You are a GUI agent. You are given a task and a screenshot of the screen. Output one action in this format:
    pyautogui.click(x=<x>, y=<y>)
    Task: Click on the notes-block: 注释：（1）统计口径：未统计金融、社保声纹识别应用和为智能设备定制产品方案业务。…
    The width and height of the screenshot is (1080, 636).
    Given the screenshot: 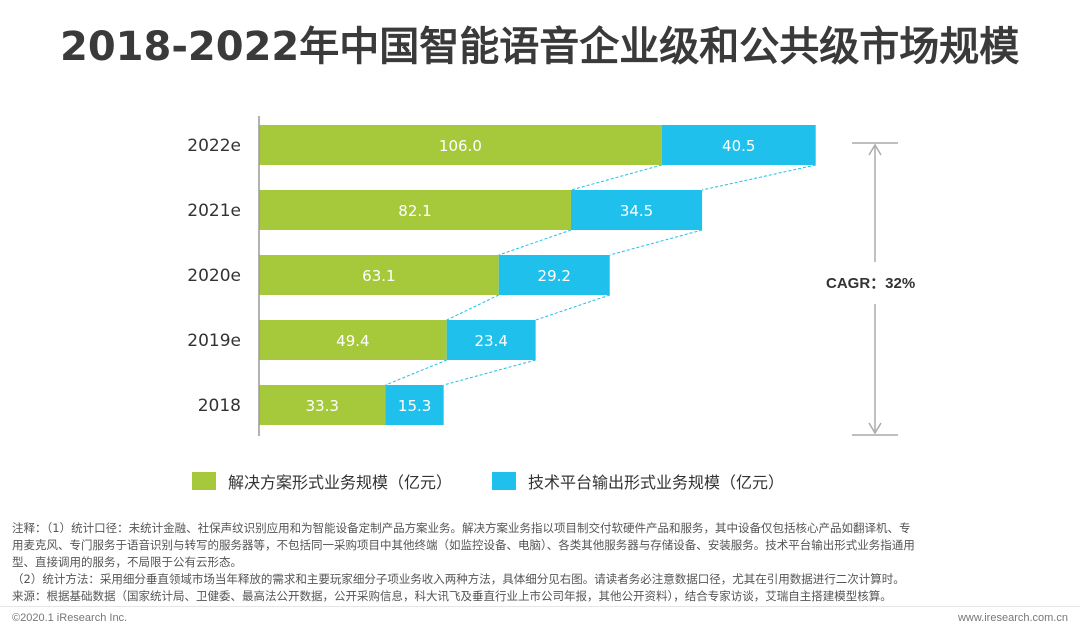 What is the action you would take?
    pyautogui.click(x=542, y=562)
    